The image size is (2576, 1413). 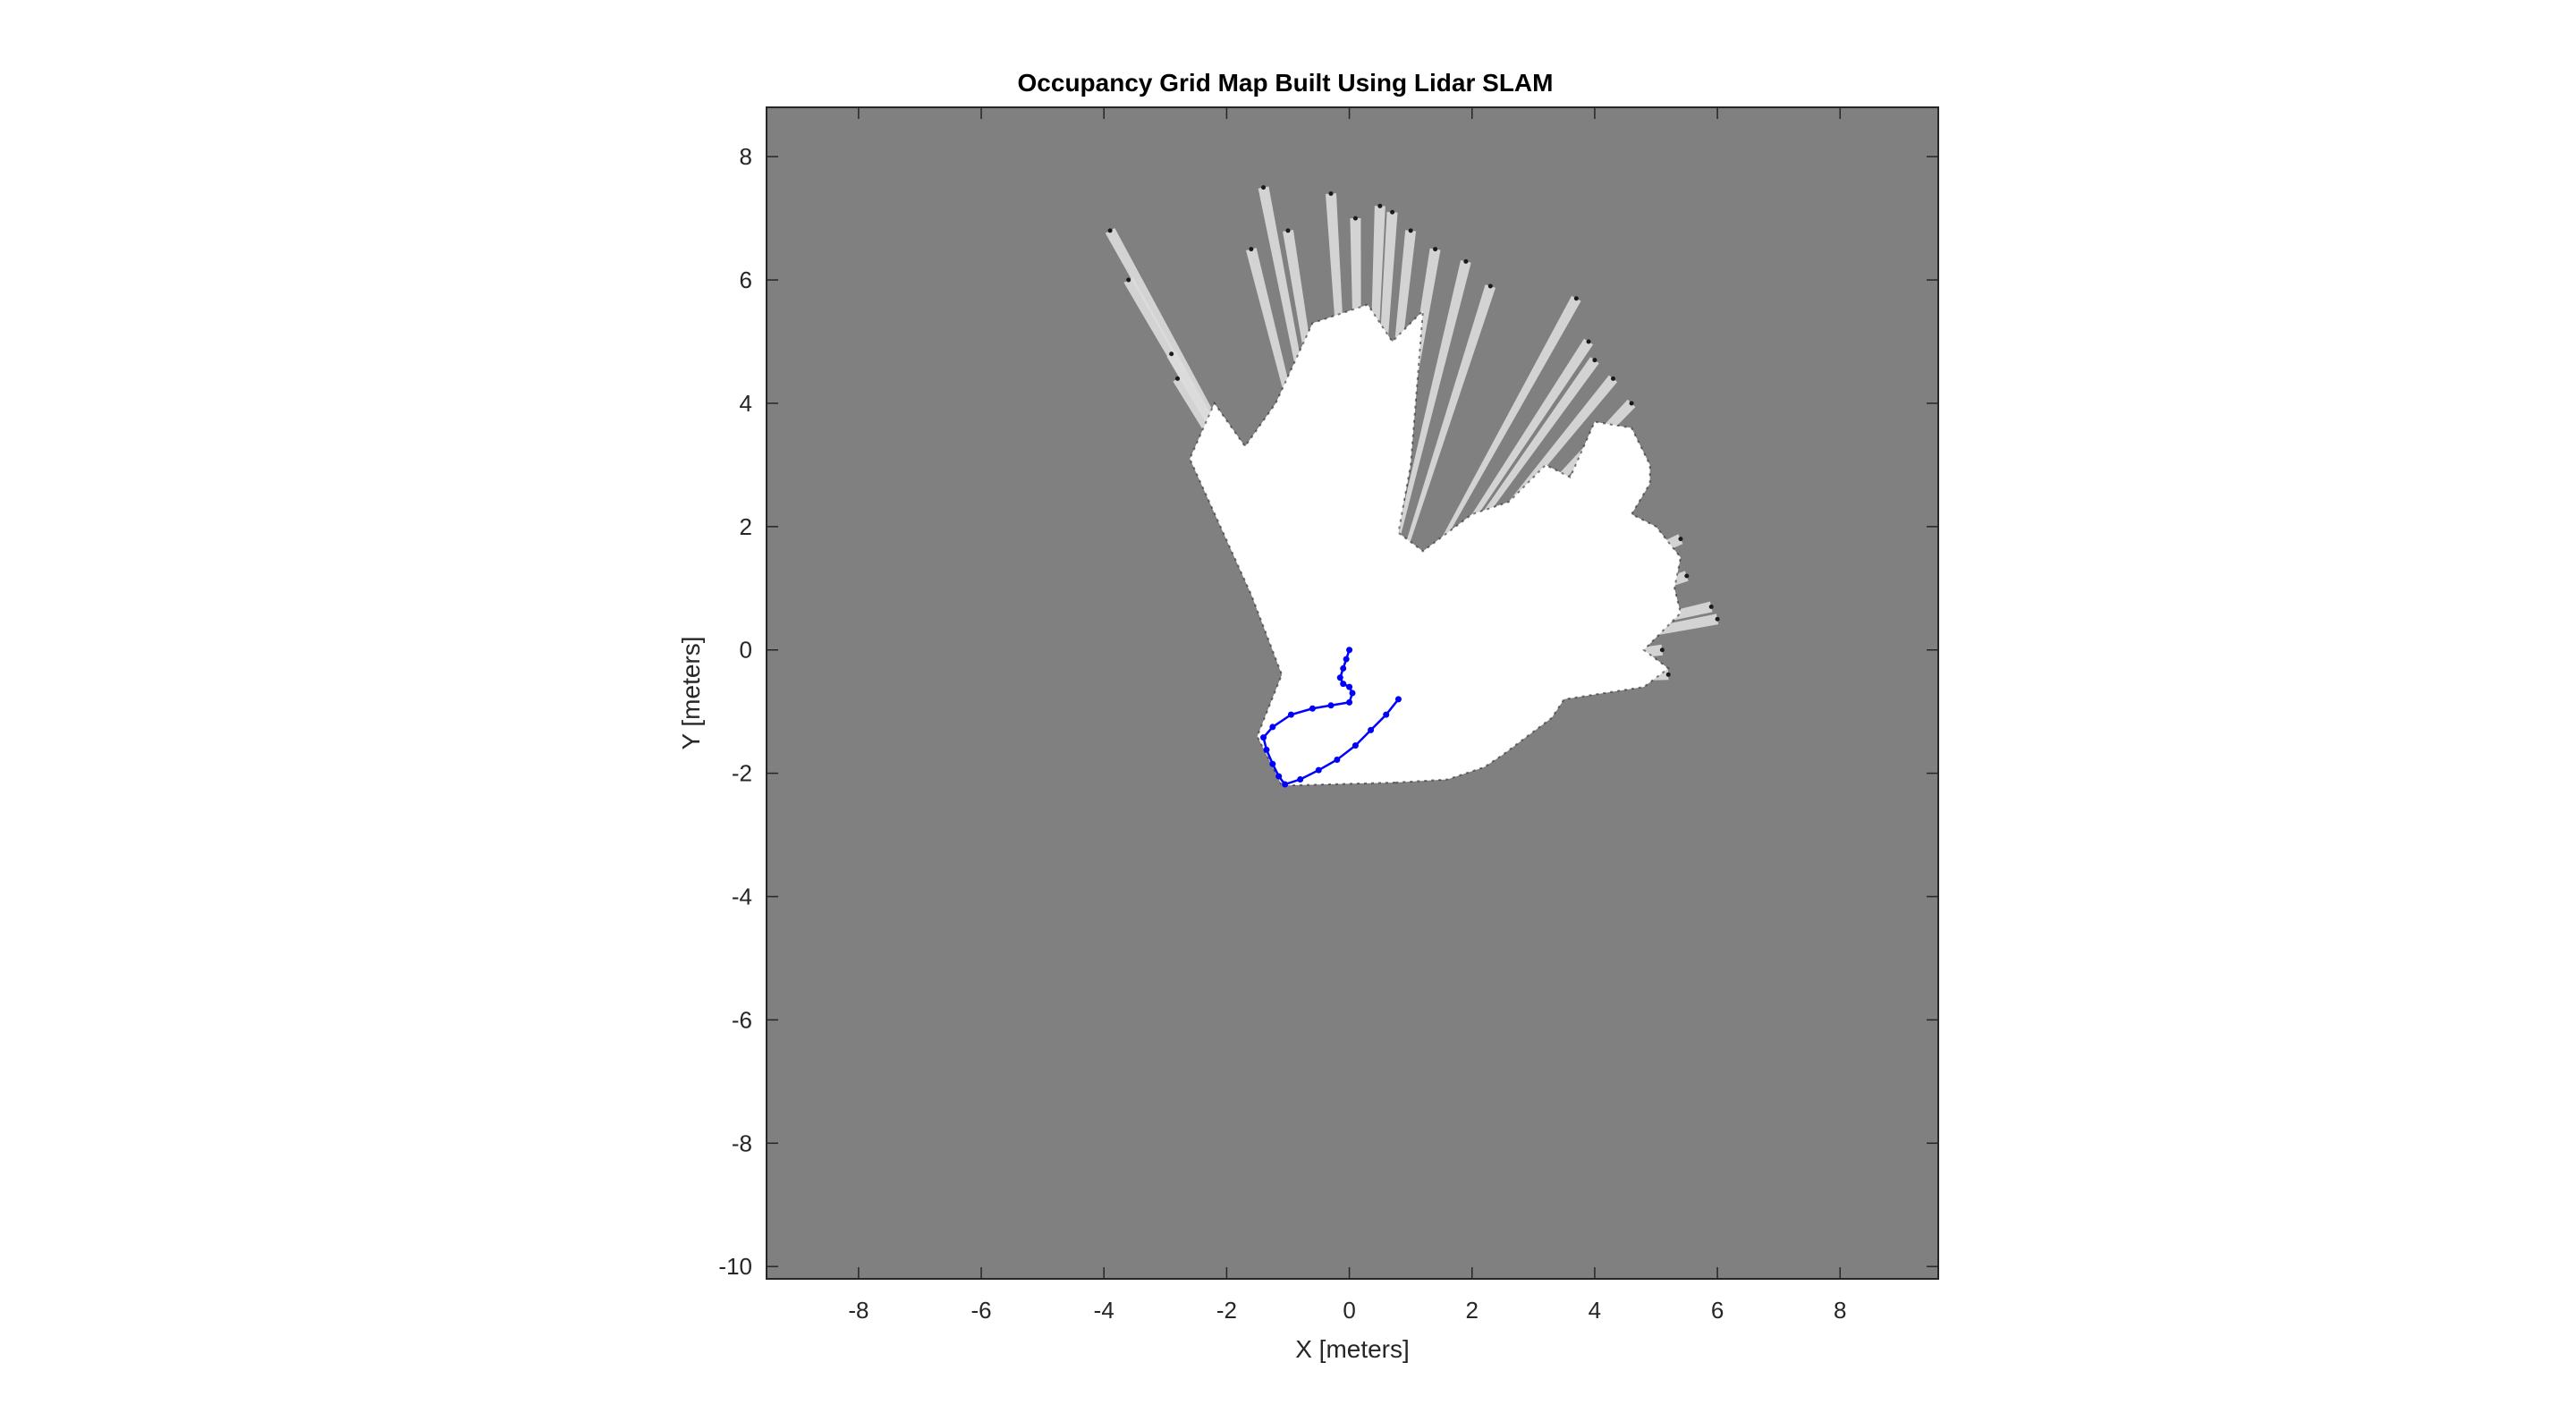 I want to click on y-tick-label: -10, so click(x=735, y=1266).